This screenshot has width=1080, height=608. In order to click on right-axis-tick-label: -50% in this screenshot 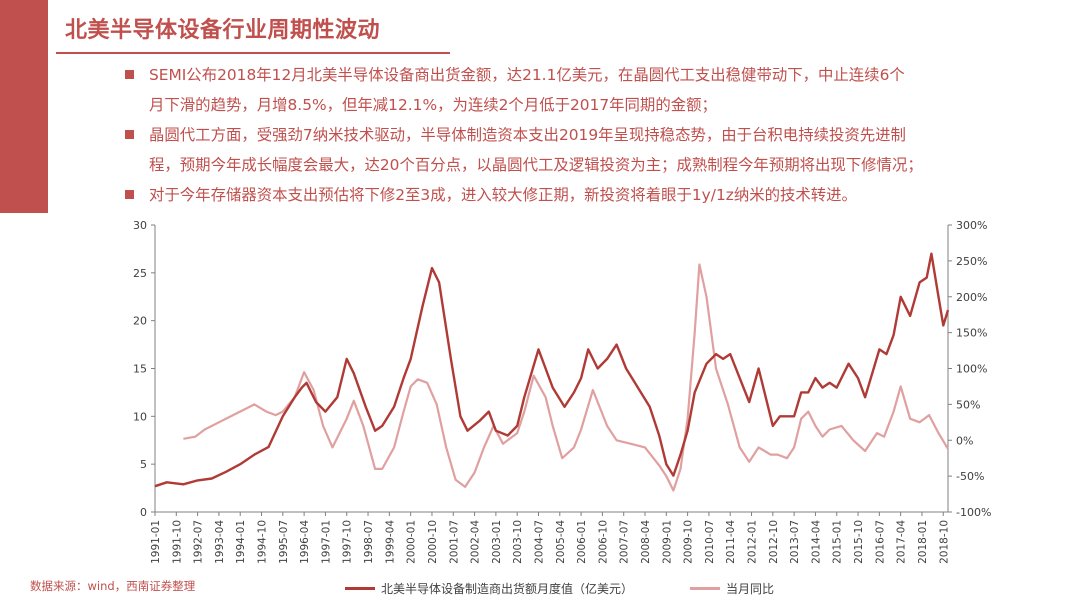, I will do `click(970, 476)`.